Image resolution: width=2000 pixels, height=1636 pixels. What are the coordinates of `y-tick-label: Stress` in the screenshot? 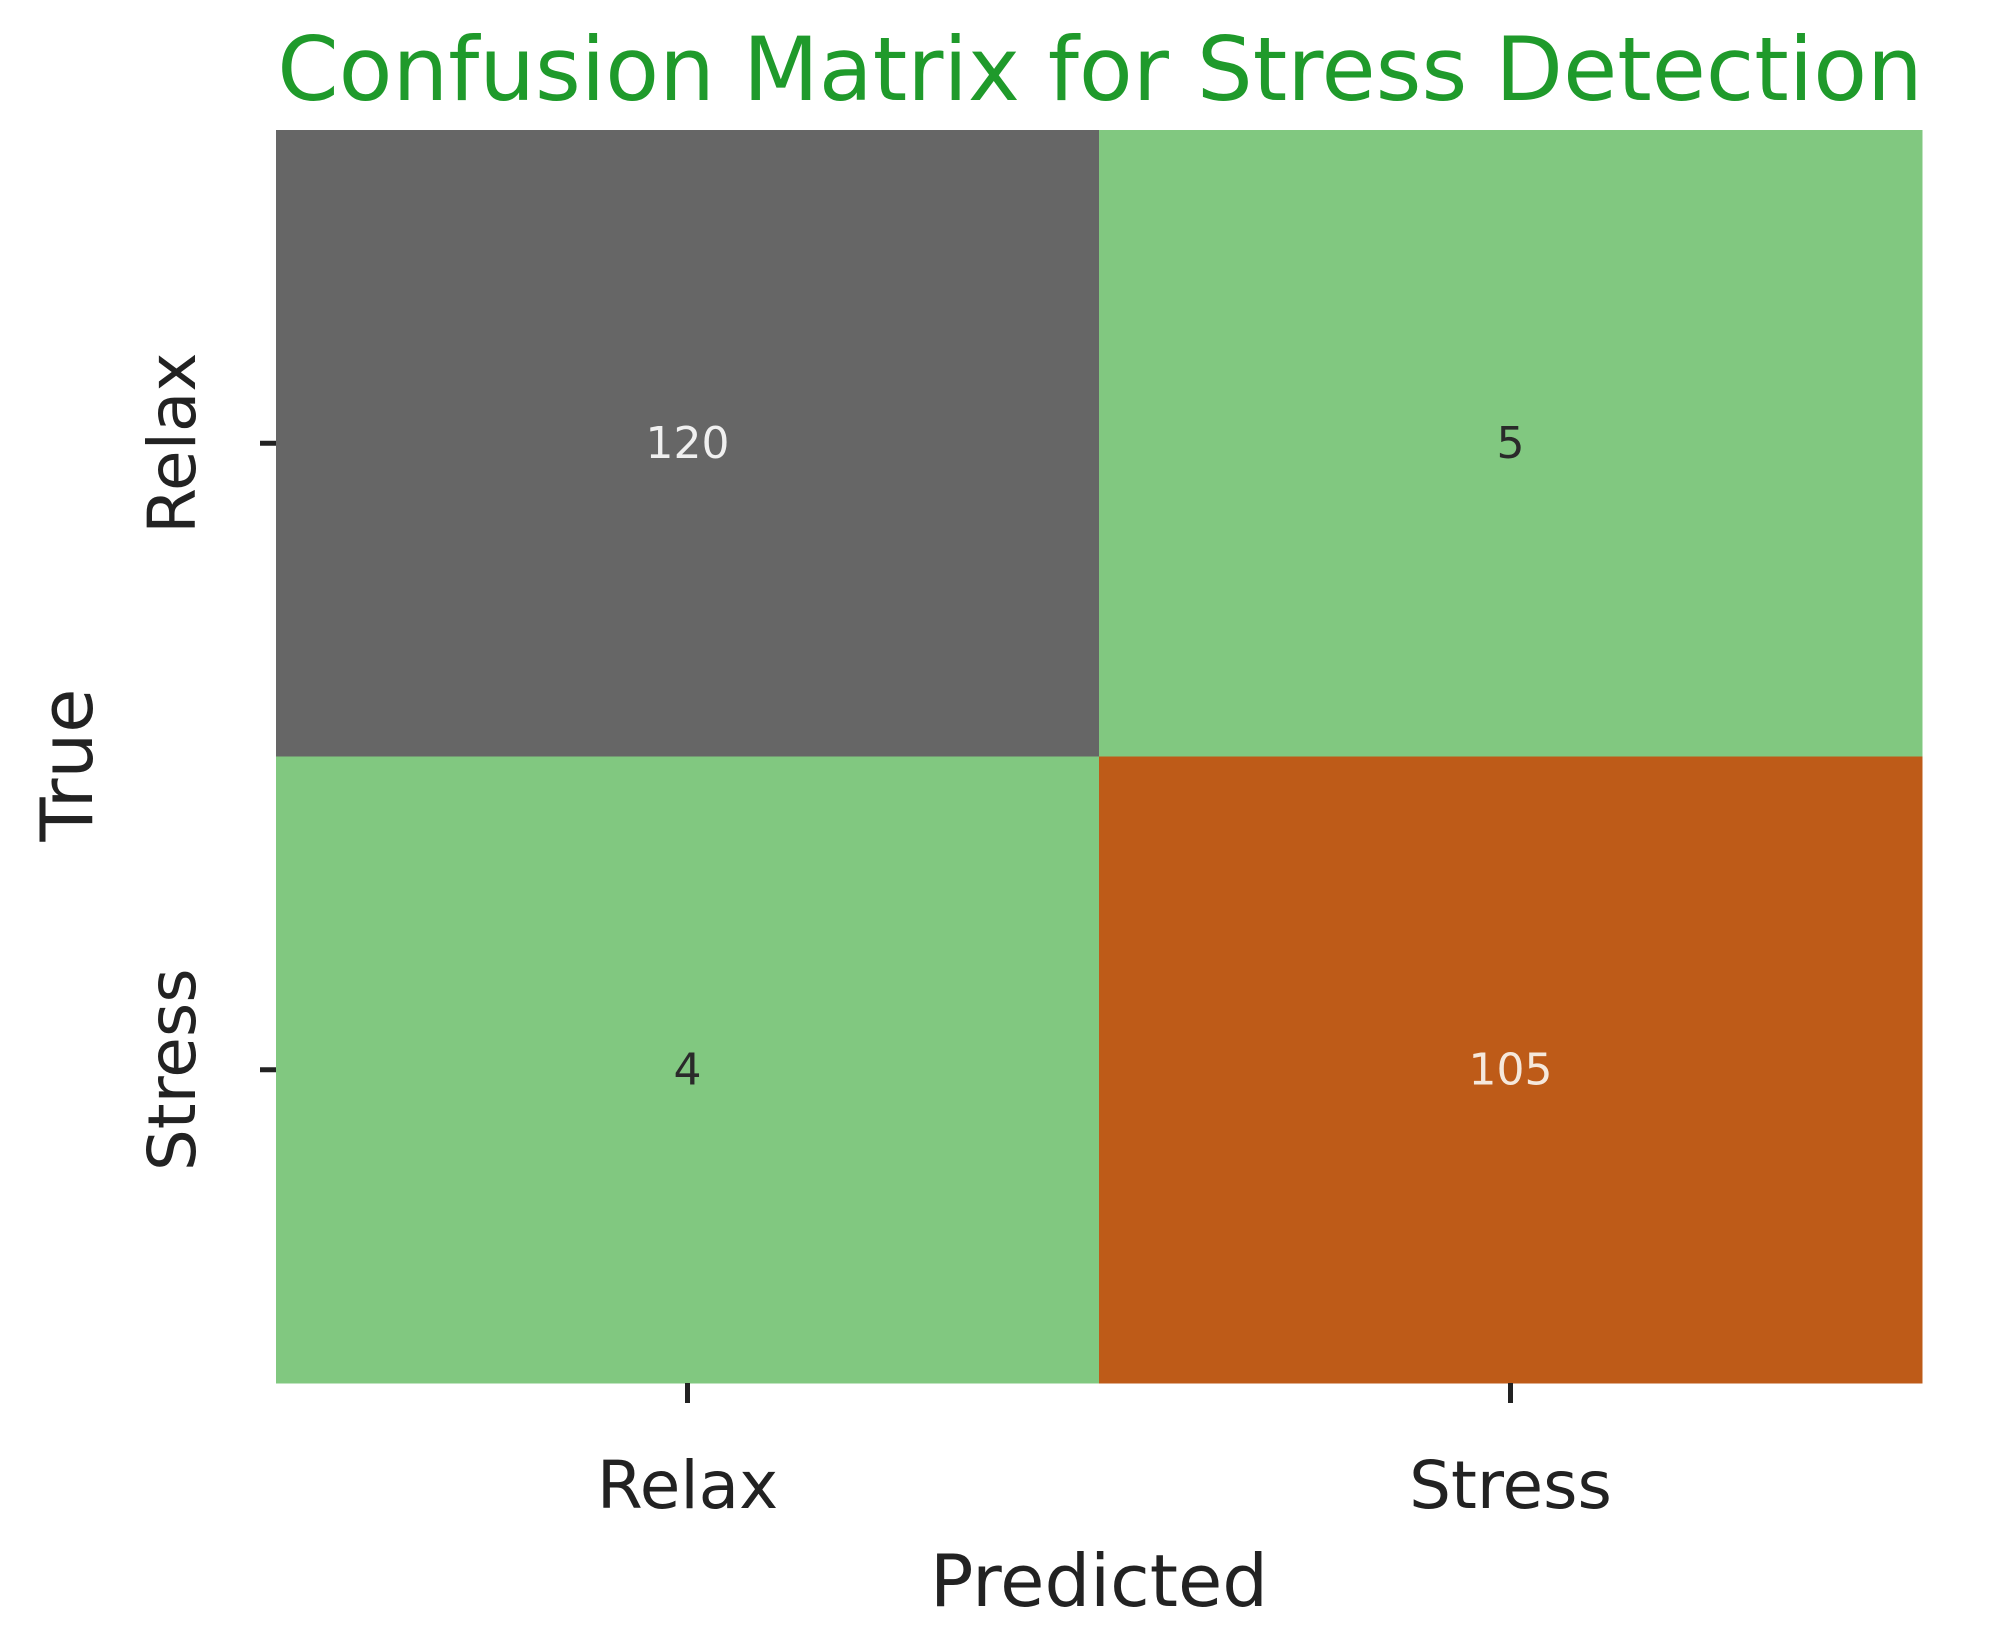 It's located at (172, 1069).